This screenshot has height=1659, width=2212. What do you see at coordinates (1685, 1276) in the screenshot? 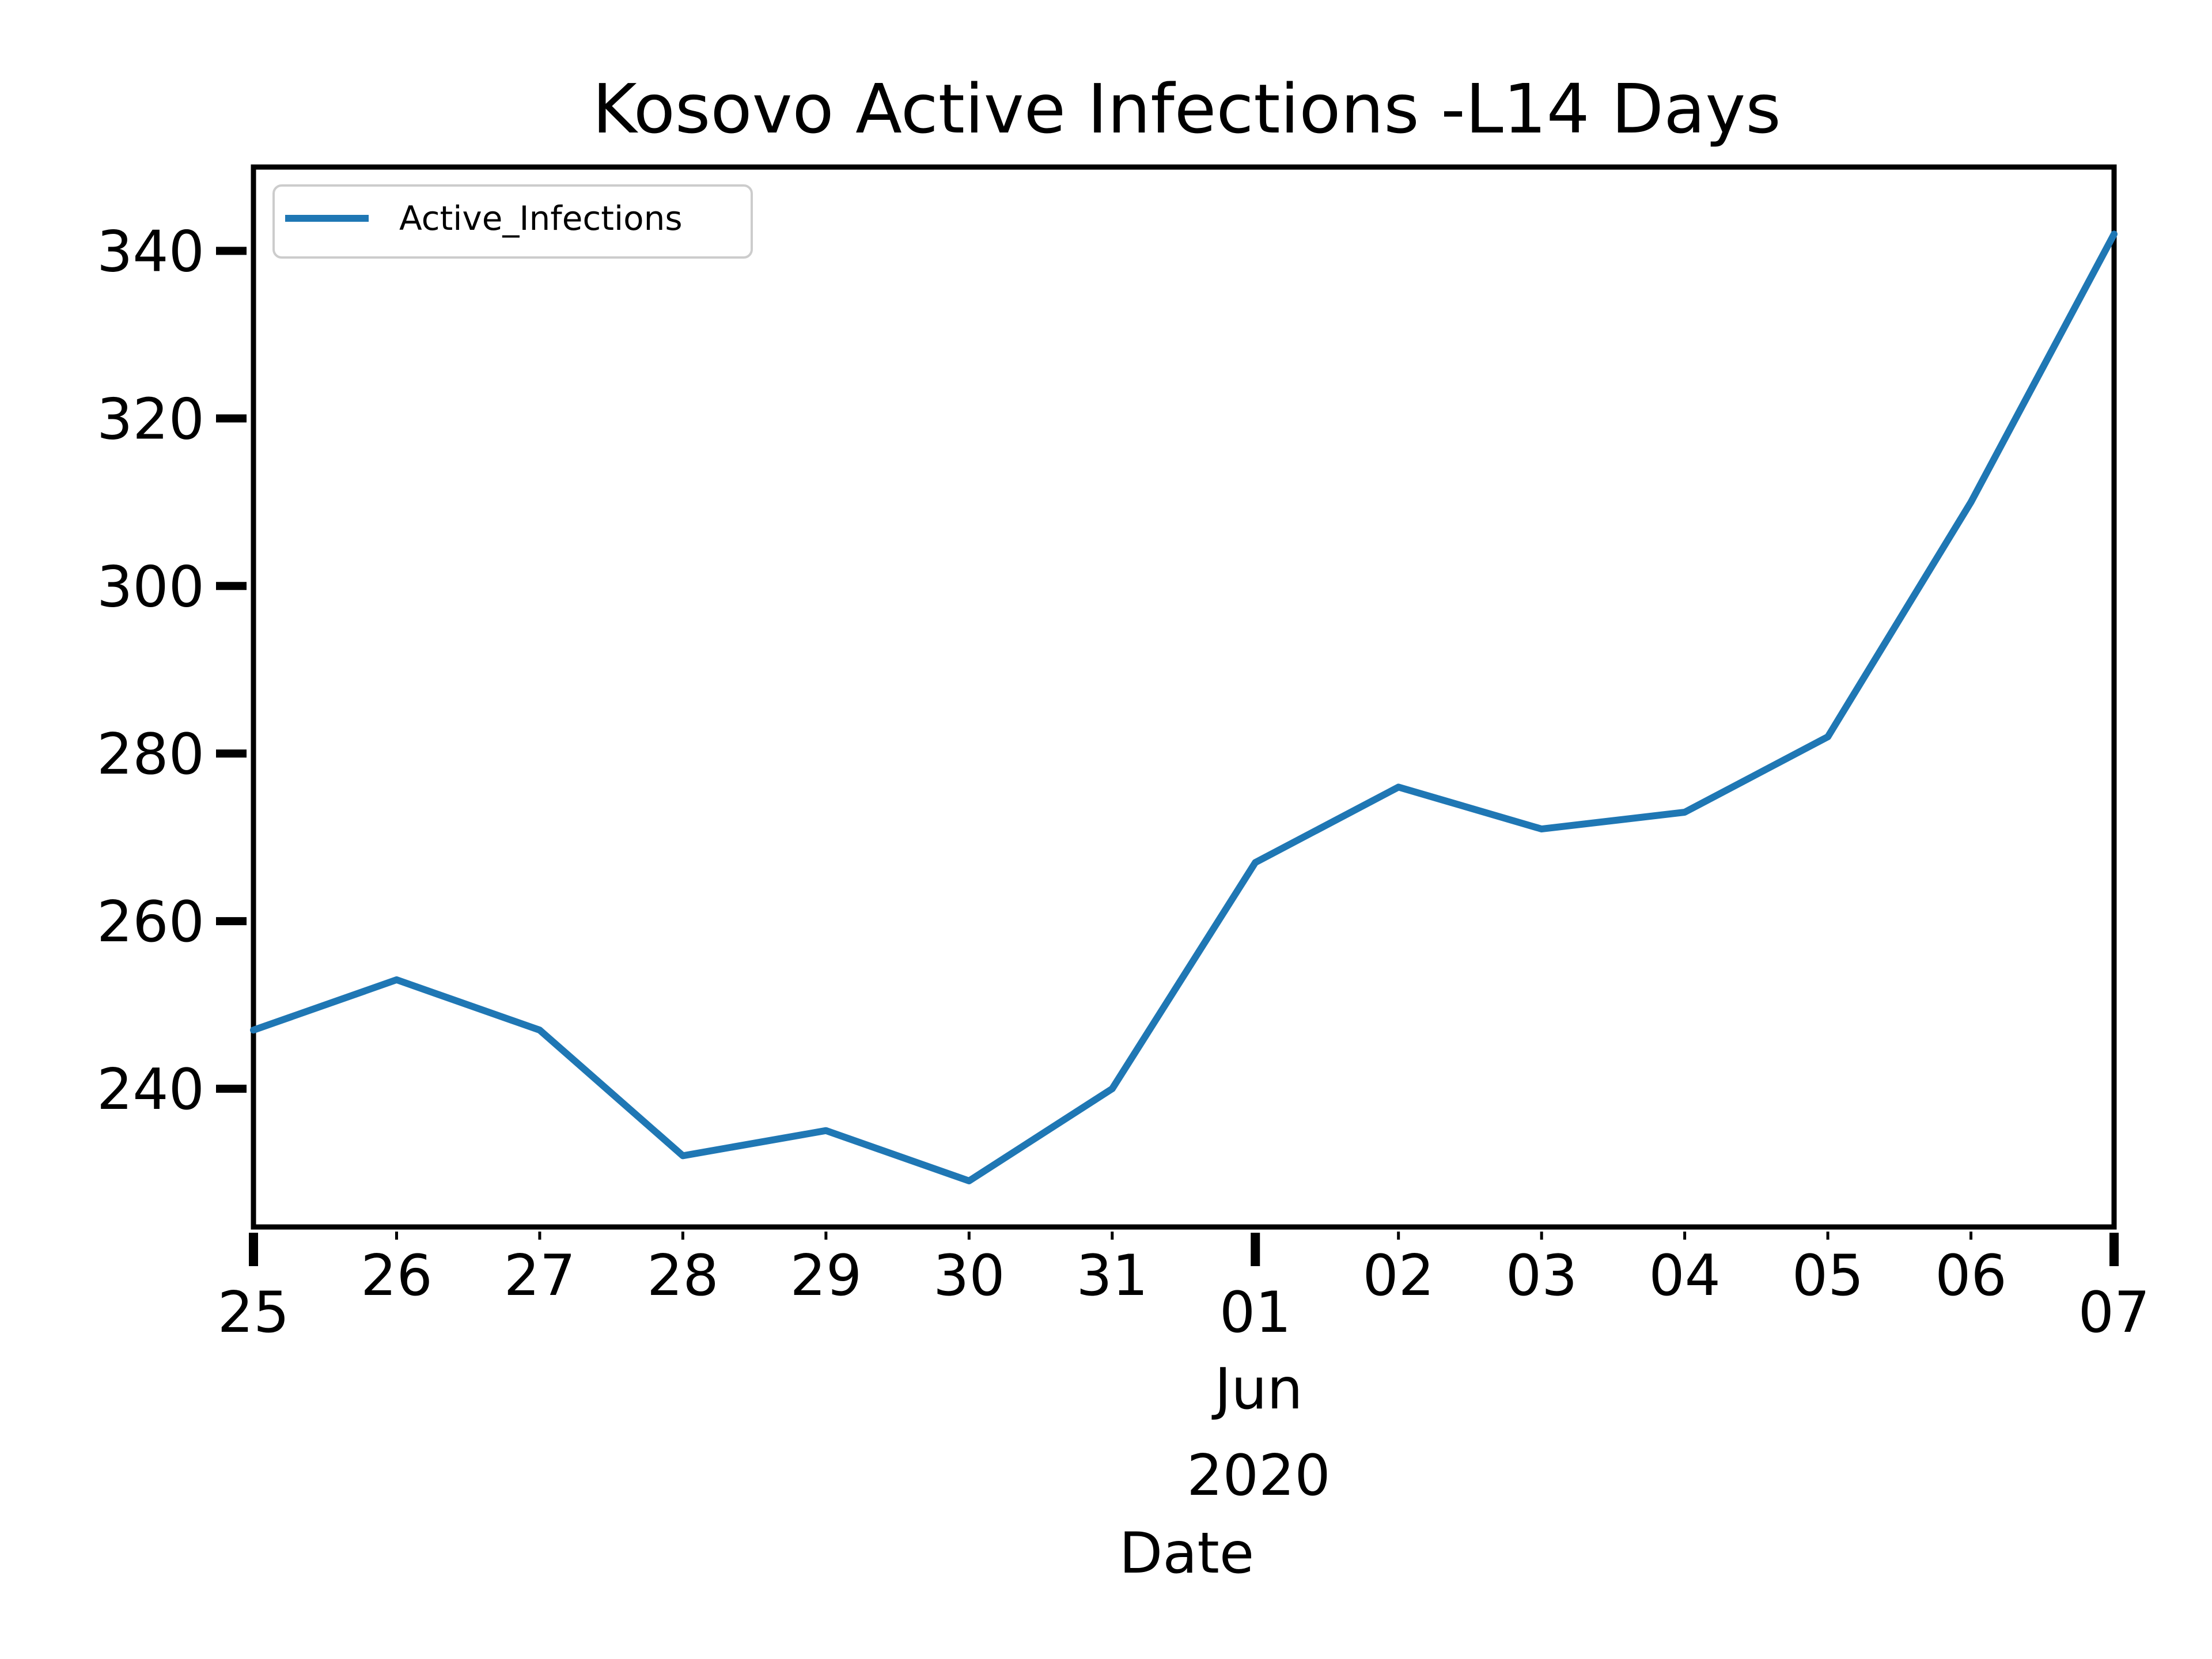
I see `x-tick-label: 04` at bounding box center [1685, 1276].